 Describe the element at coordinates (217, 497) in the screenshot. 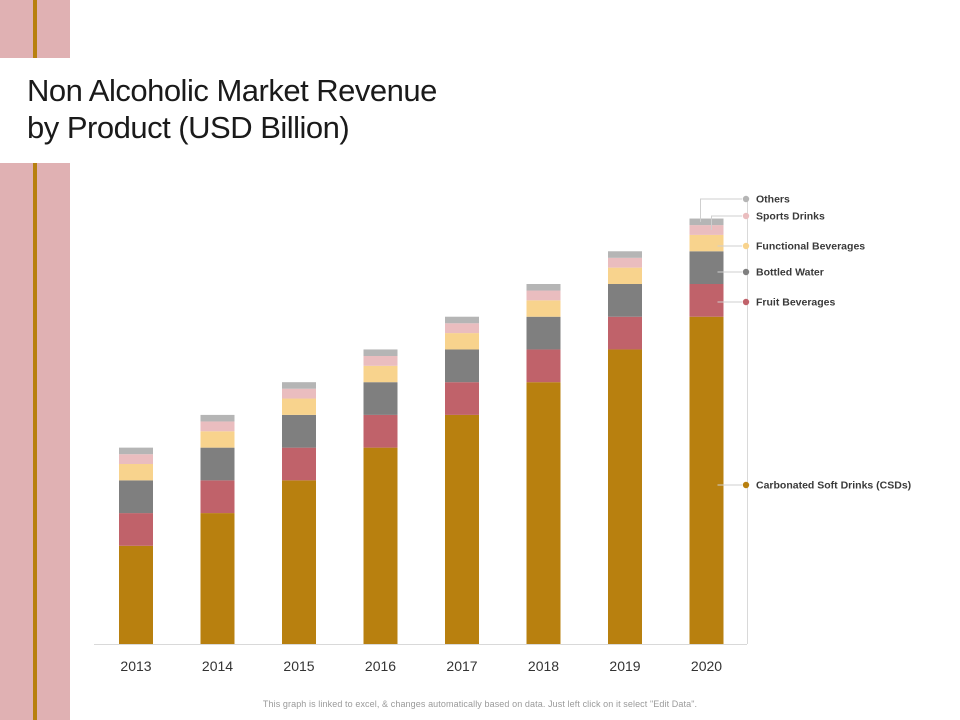

I see `bar-segment-fruit-beverages-2014` at that location.